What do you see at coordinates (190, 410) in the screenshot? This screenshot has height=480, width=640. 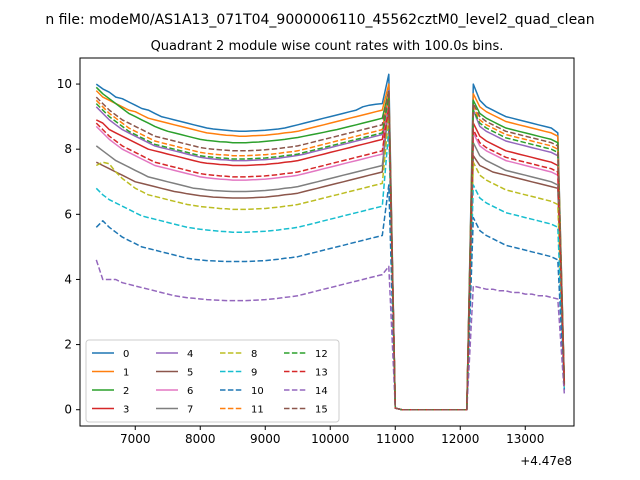 I see `legend-label-7: 7` at bounding box center [190, 410].